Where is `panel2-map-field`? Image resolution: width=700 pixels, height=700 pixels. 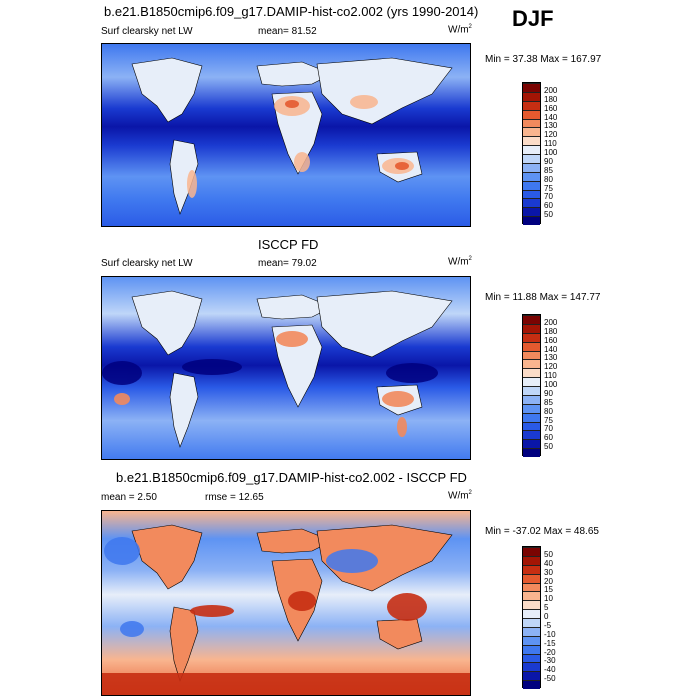 panel2-map-field is located at coordinates (286, 368).